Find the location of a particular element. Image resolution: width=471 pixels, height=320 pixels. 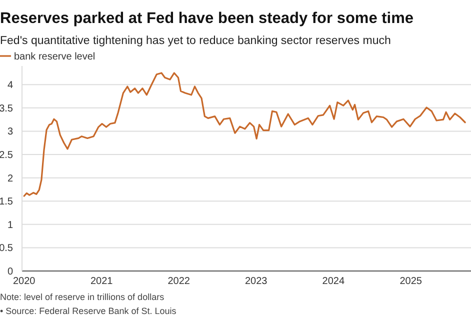

x-tick-label: 2021 is located at coordinates (102, 281).